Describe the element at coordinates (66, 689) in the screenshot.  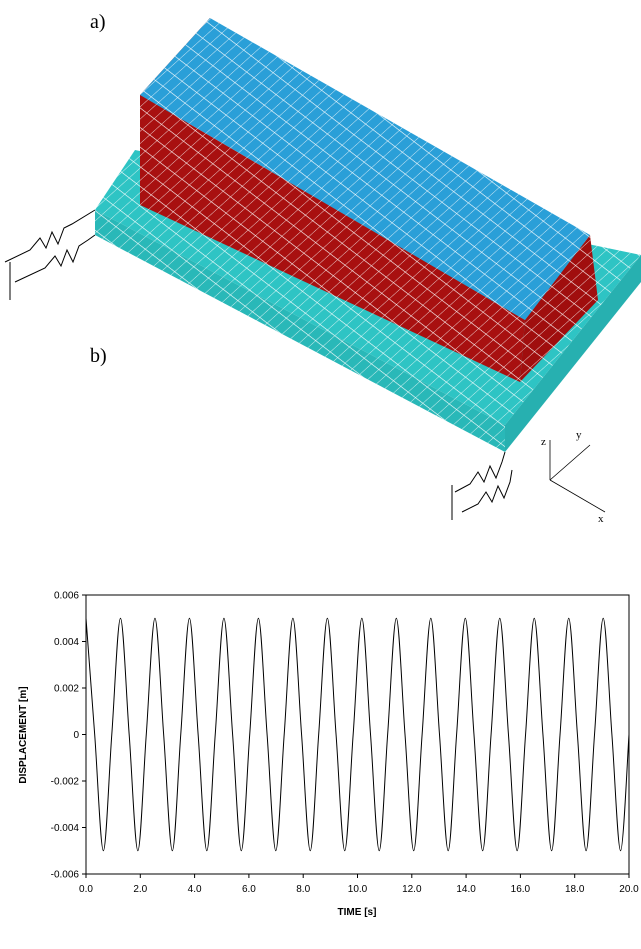
I see `y-tick-label: 0.002` at that location.